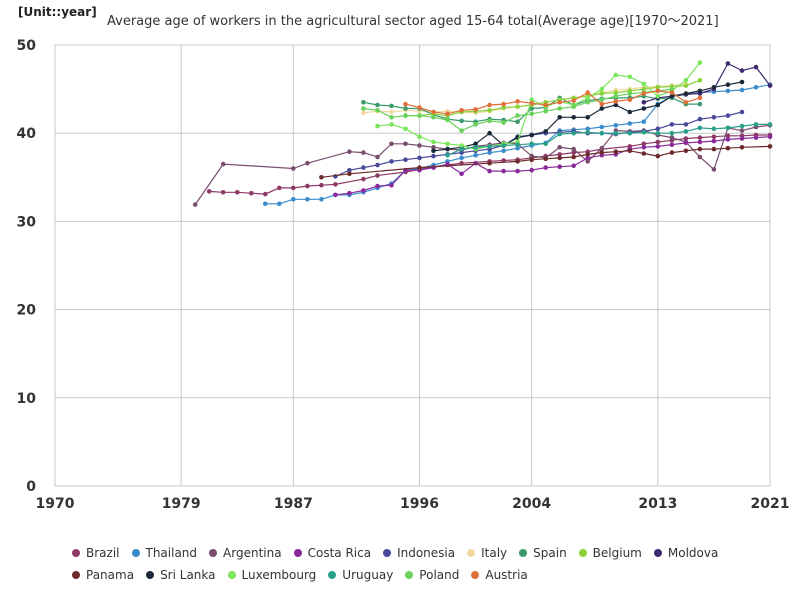  I want to click on x-tick-label: 2004, so click(531, 504).